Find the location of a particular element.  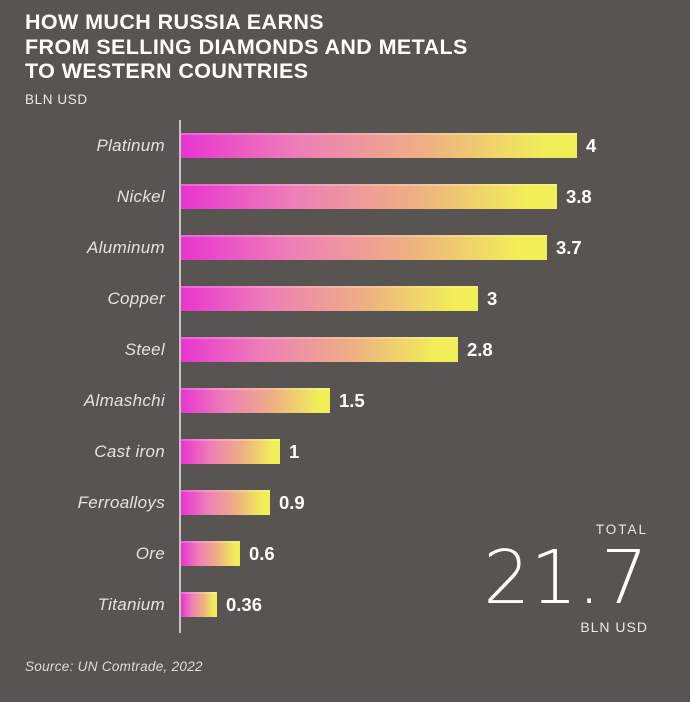

value-label: 0.9 is located at coordinates (292, 502).